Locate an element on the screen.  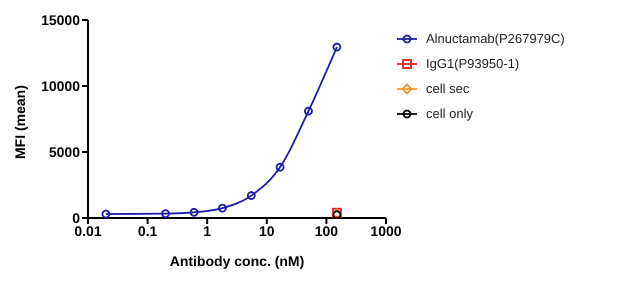
y-axis-title: MFI (mean) is located at coordinates (20, 122).